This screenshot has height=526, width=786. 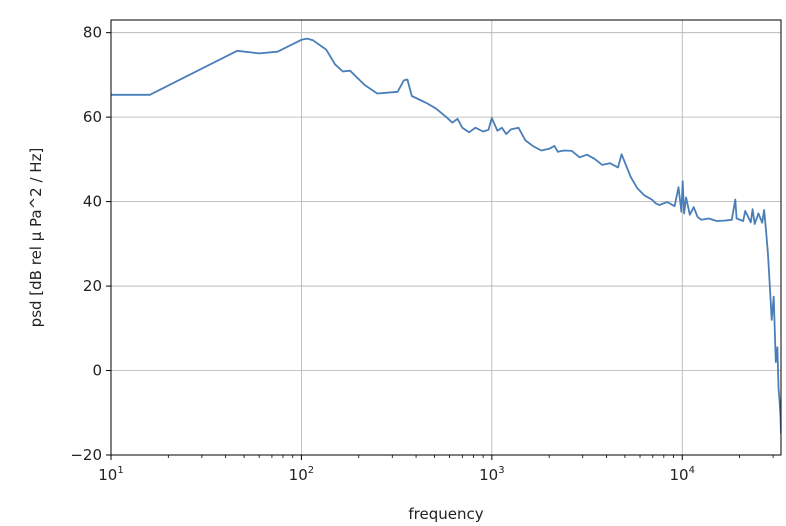 I want to click on x-axis-label: frequency, so click(x=445, y=514).